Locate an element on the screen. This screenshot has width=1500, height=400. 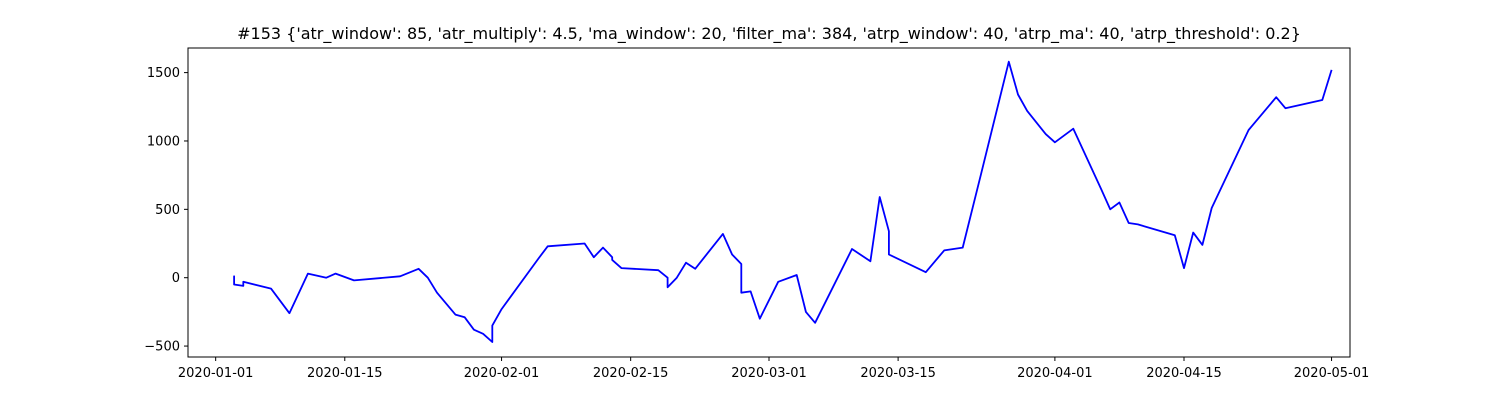
x-tick-label: 2020-05-01 is located at coordinates (1332, 373).